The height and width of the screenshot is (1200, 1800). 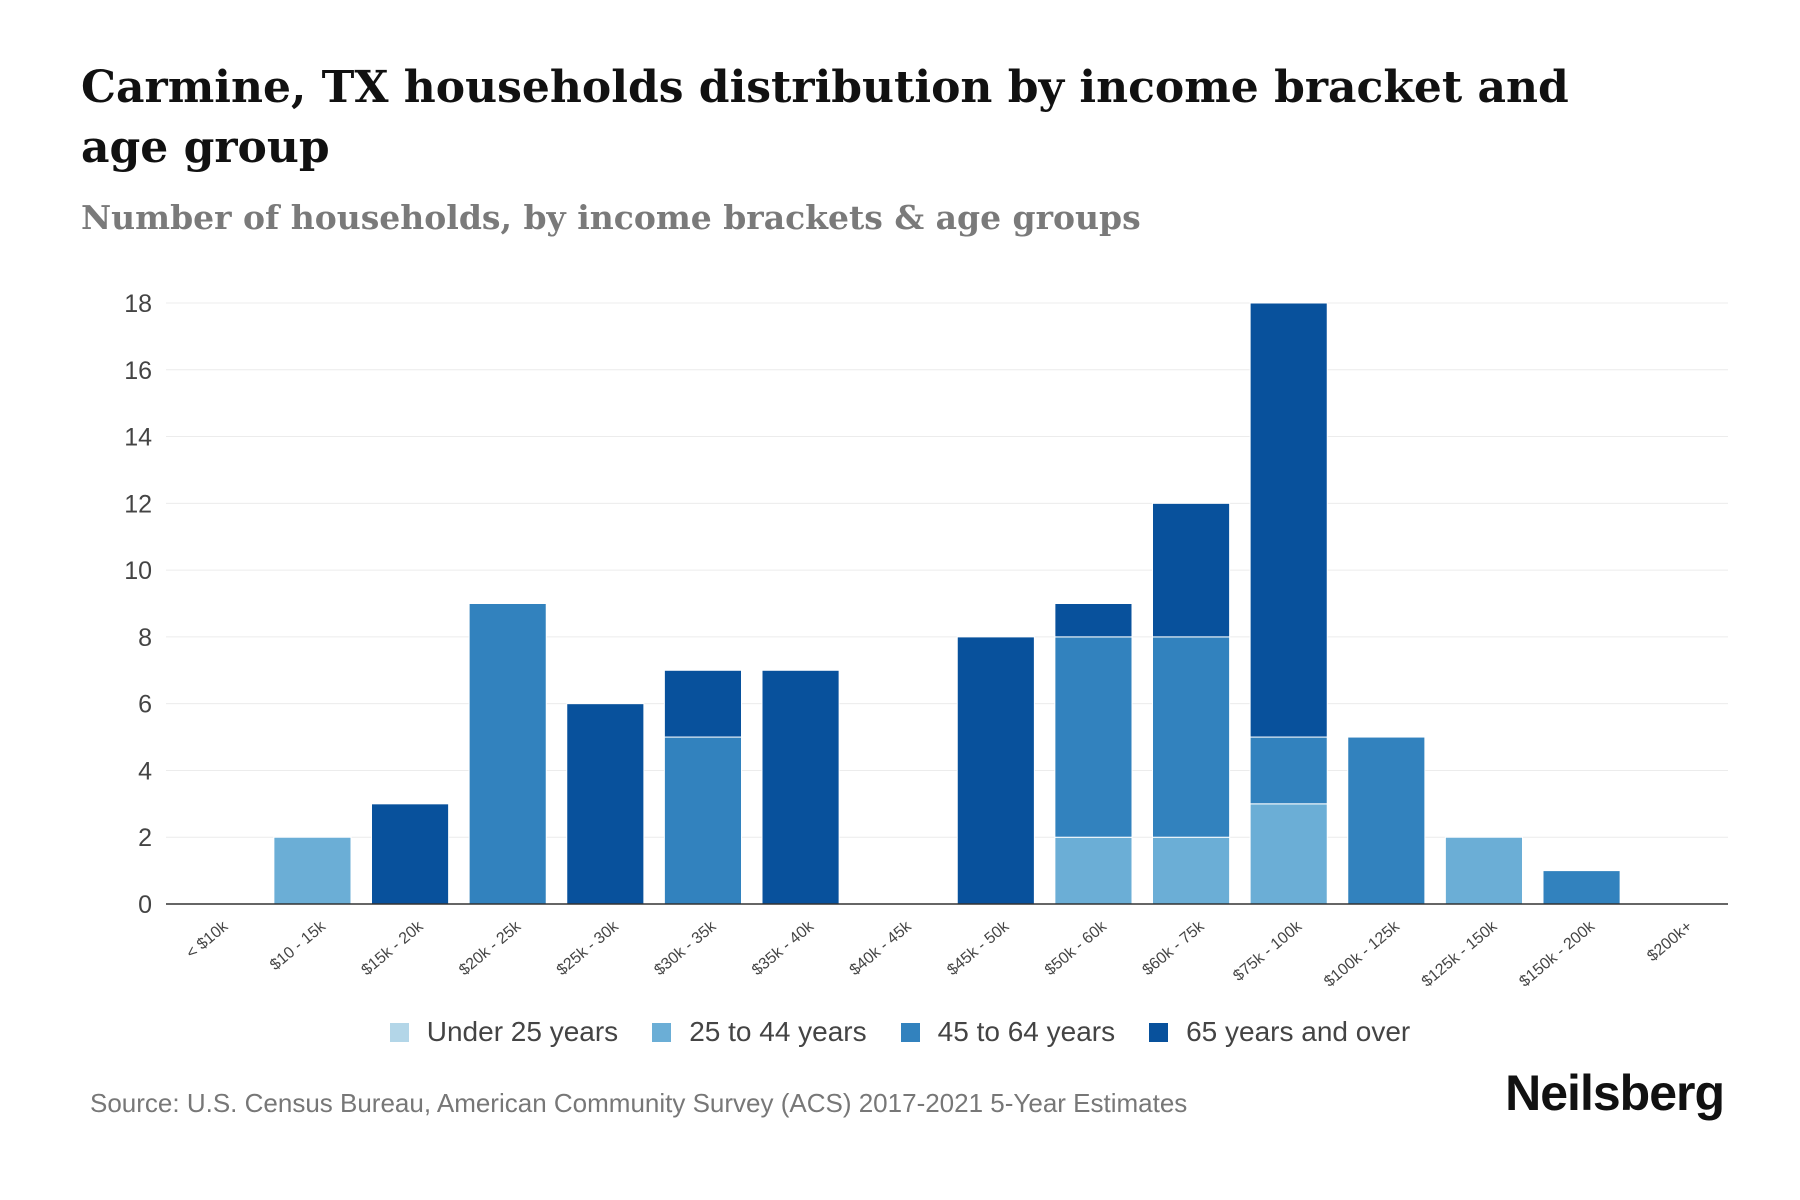 What do you see at coordinates (138, 438) in the screenshot?
I see `y-tick-label: 14` at bounding box center [138, 438].